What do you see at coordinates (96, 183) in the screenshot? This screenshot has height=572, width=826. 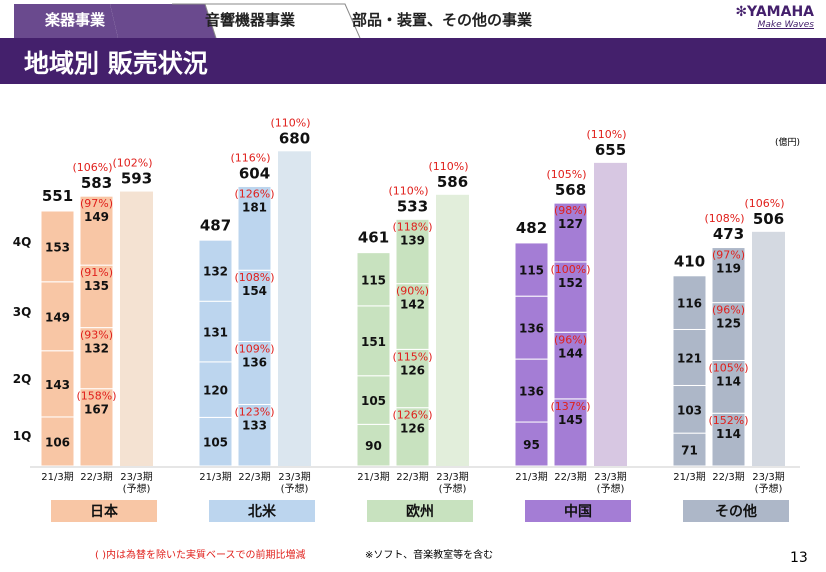 I see `total-label-fy22: 583` at bounding box center [96, 183].